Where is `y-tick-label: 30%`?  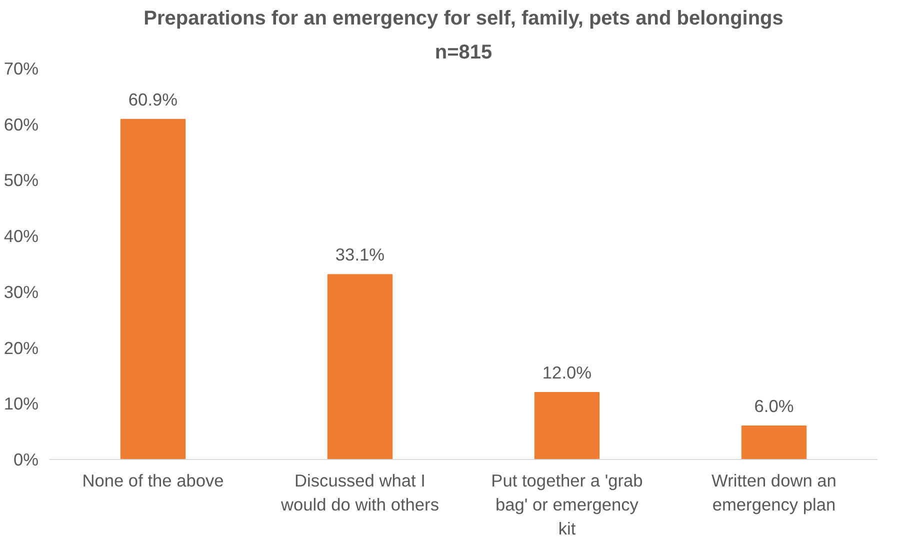 y-tick-label: 30% is located at coordinates (21, 292).